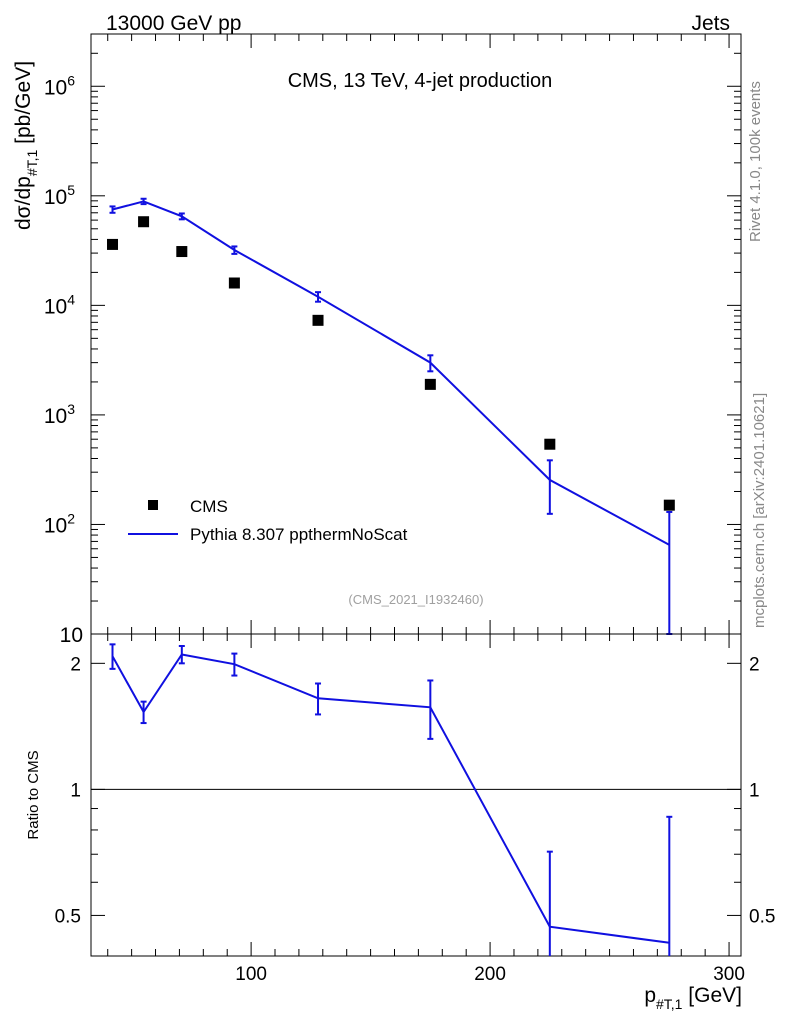 The height and width of the screenshot is (1024, 786). I want to click on y-tick-label: 1, so click(75, 790).